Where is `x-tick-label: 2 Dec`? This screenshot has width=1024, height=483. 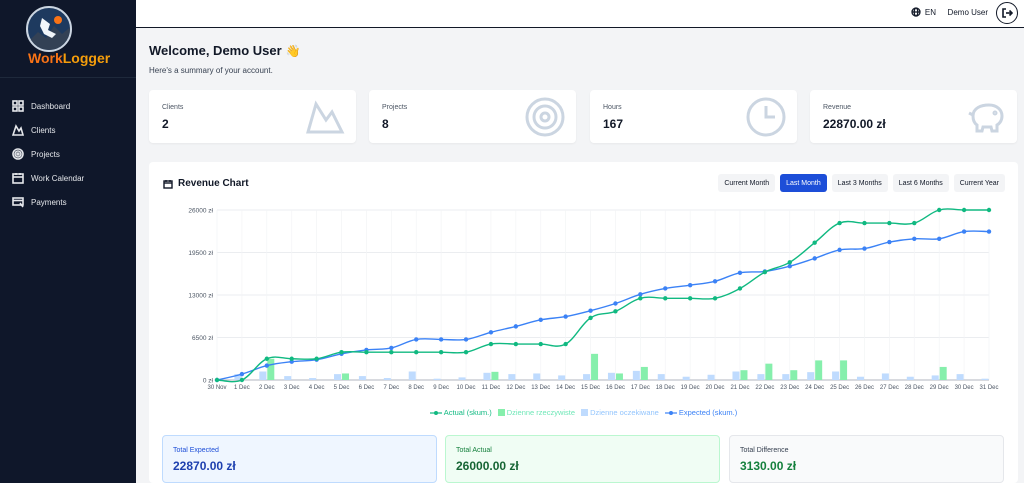
x-tick-label: 2 Dec is located at coordinates (267, 388).